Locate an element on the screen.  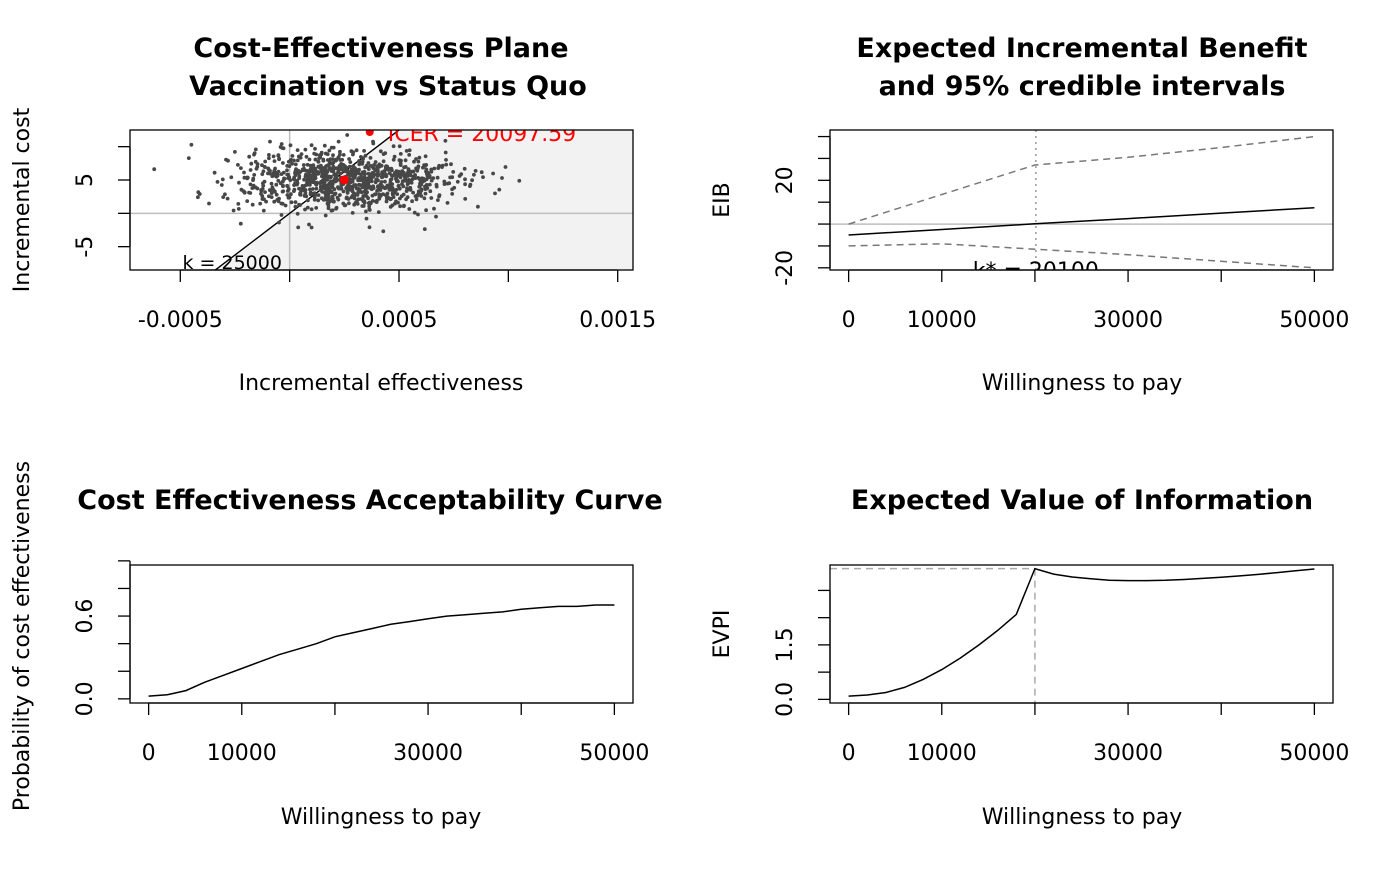
x-tick-label: 50000 is located at coordinates (614, 753).